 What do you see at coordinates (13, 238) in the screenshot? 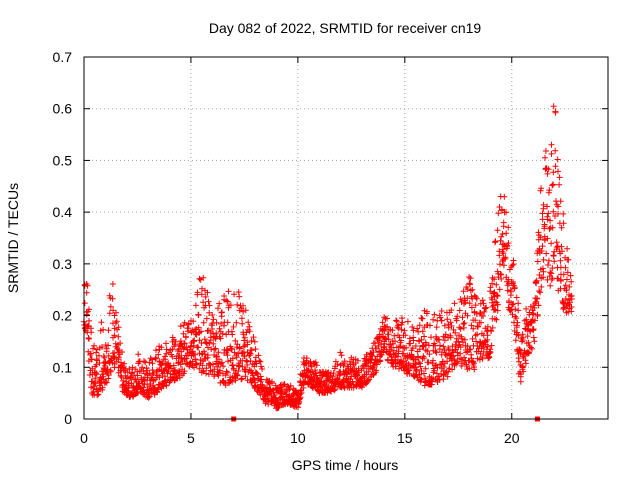
I see `y-axis-label: SRMTID / TECUs` at bounding box center [13, 238].